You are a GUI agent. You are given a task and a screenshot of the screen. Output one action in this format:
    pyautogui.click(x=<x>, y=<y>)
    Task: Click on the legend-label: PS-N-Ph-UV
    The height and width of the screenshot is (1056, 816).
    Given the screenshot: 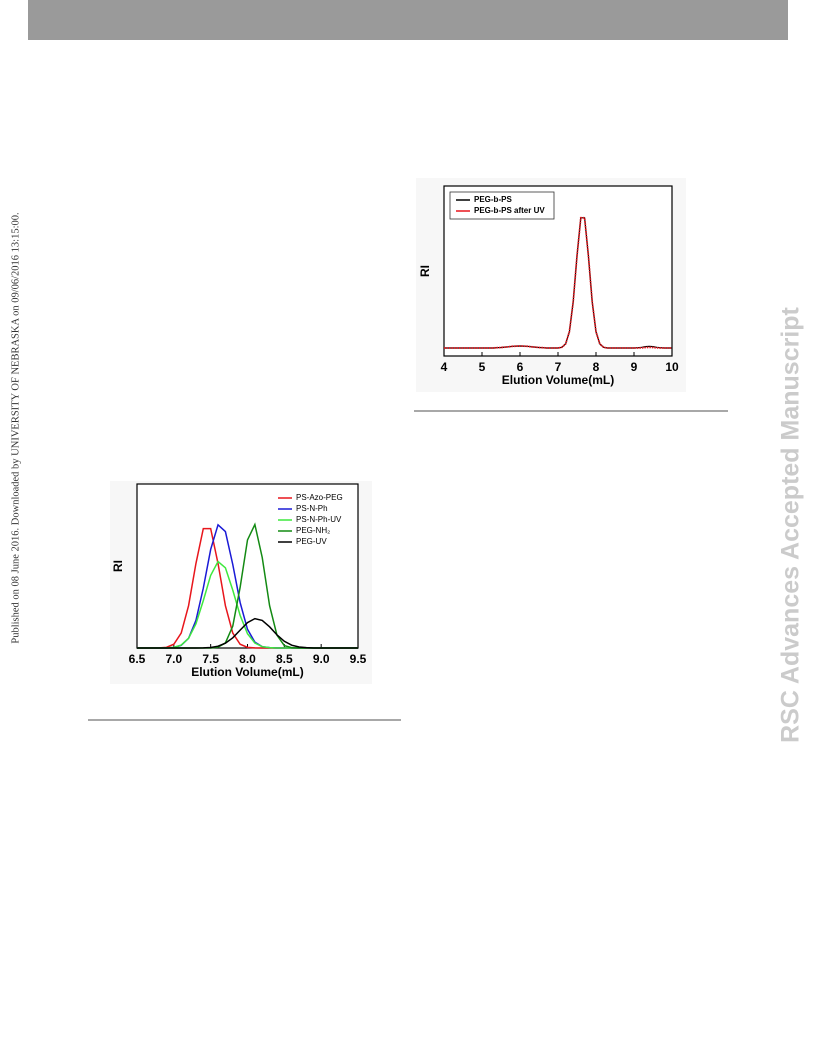 What is the action you would take?
    pyautogui.click(x=319, y=519)
    